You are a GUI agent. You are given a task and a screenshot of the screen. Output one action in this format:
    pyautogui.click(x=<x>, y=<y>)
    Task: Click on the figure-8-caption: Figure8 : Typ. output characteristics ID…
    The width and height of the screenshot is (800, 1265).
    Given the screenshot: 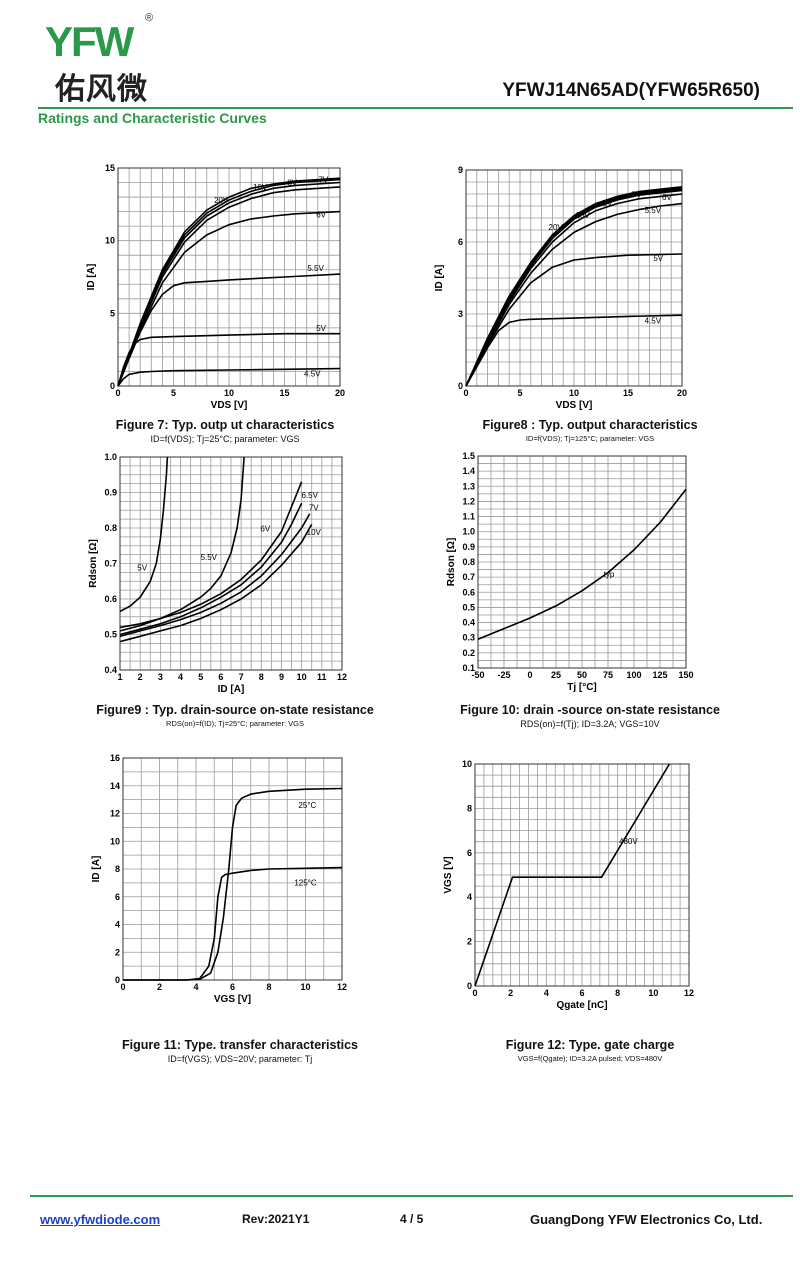 What is the action you would take?
    pyautogui.click(x=590, y=430)
    